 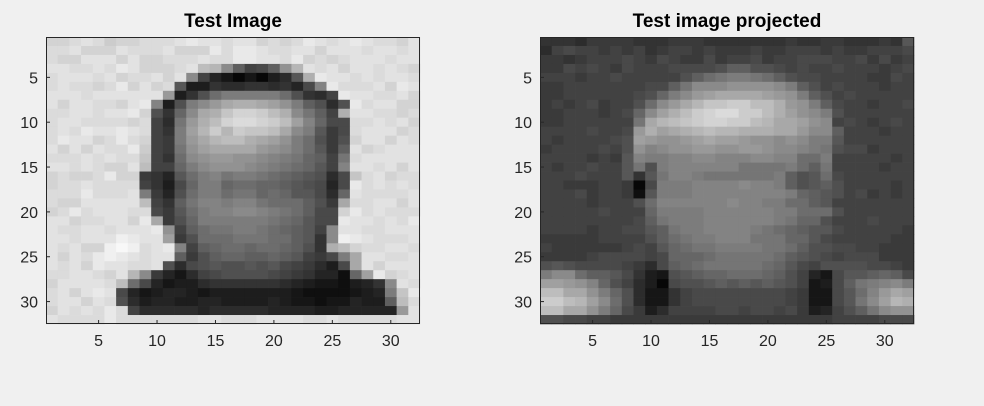 What do you see at coordinates (523, 168) in the screenshot?
I see `y-tick-label: 15` at bounding box center [523, 168].